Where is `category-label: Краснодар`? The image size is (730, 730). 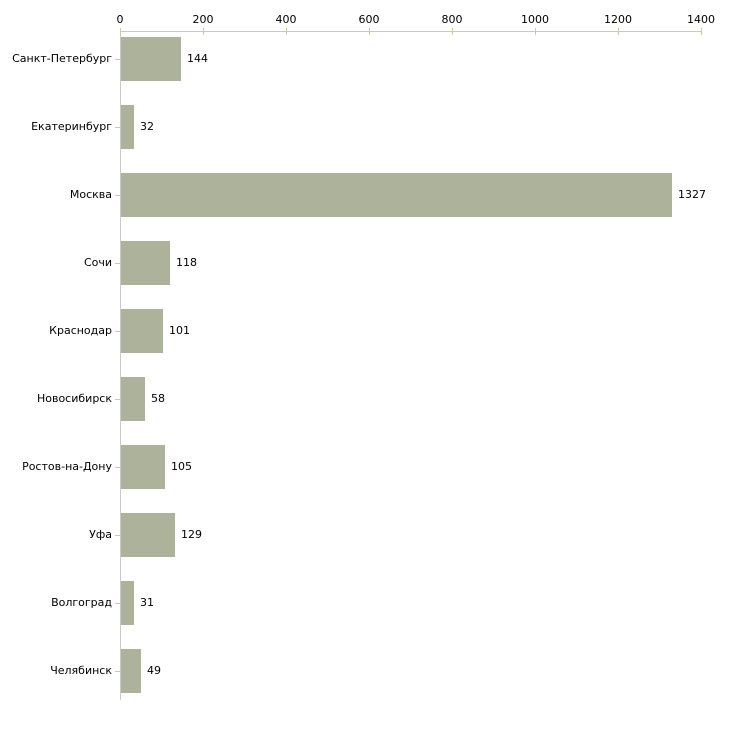
category-label: Краснодар is located at coordinates (80, 330).